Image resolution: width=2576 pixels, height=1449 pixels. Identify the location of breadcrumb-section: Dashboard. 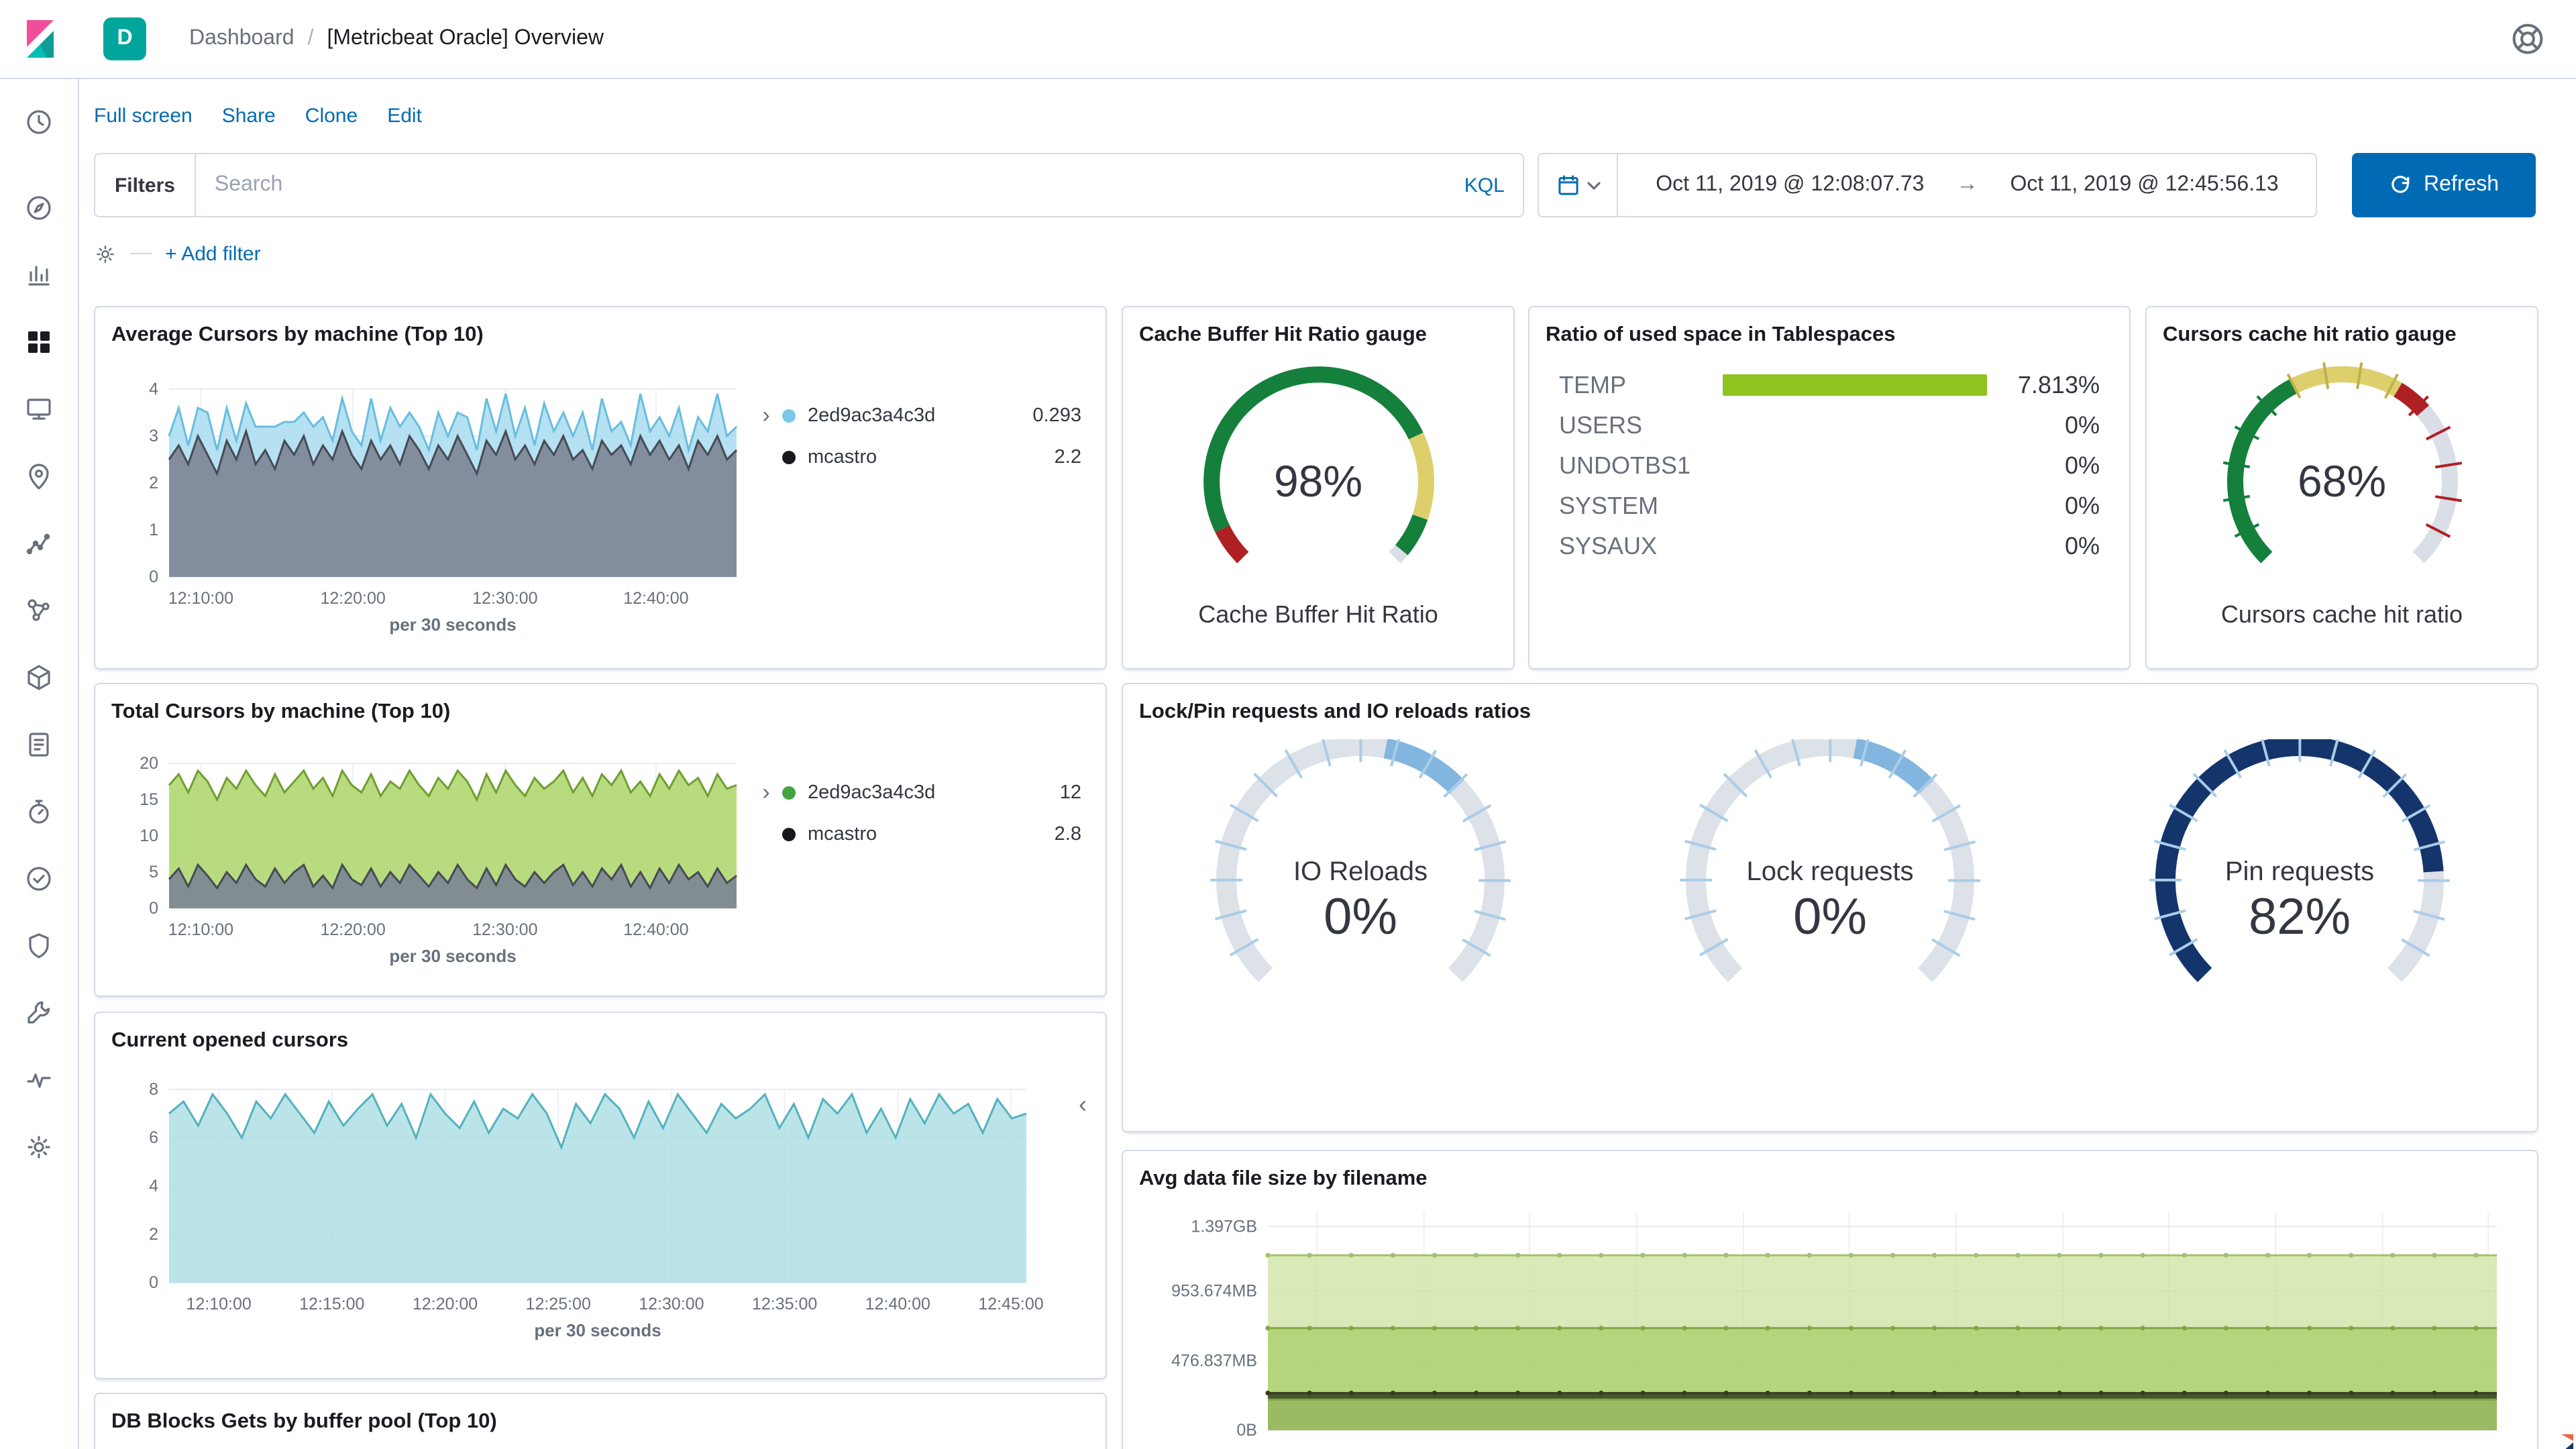
(241, 38).